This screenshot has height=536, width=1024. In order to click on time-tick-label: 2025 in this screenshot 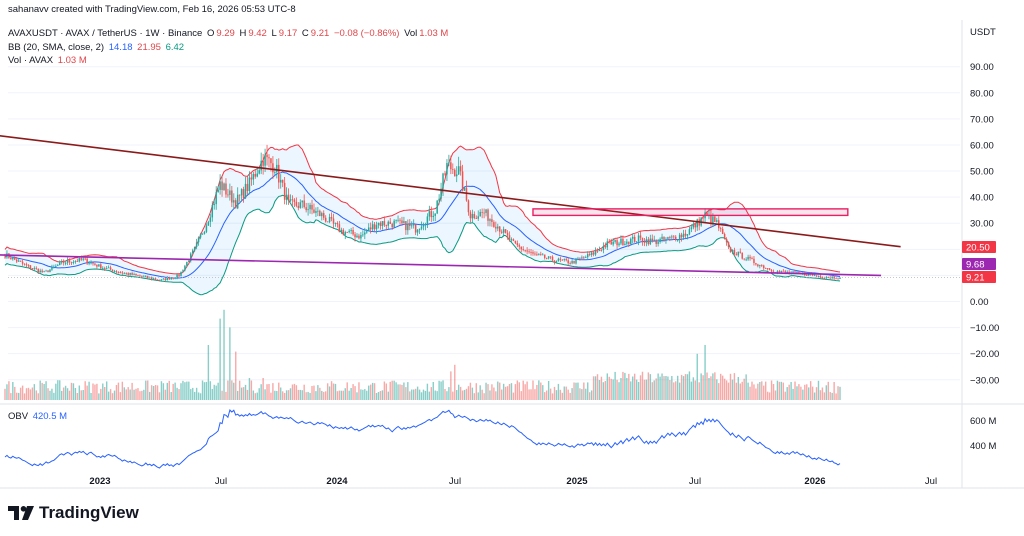, I will do `click(577, 481)`.